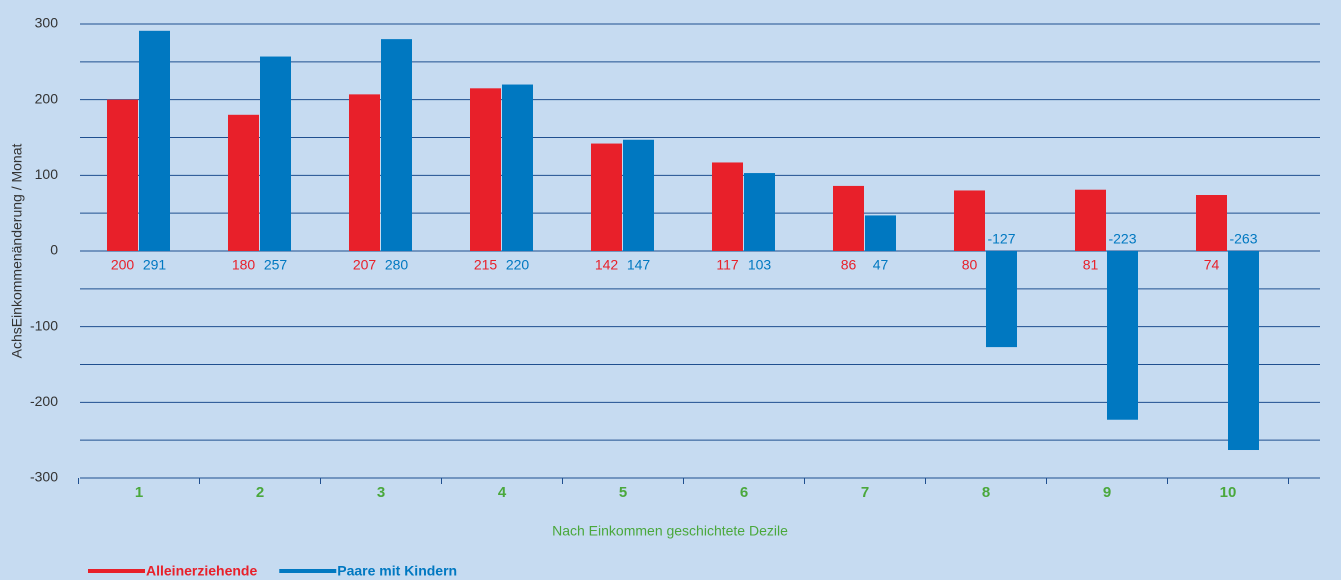  Describe the element at coordinates (607, 265) in the screenshot. I see `value-label: 142` at that location.